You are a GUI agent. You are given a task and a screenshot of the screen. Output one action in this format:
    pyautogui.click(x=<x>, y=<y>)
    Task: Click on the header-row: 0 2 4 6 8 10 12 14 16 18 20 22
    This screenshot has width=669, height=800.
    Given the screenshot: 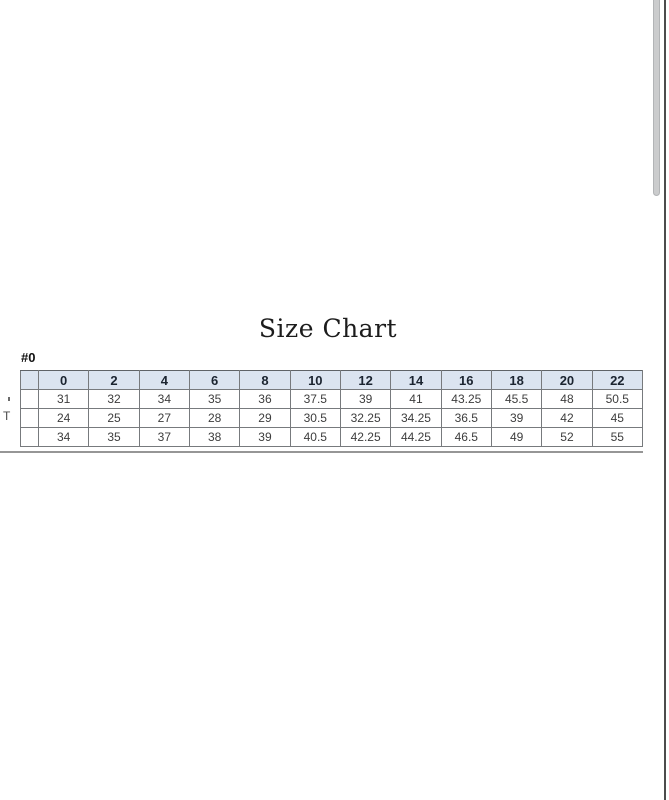 What is the action you would take?
    pyautogui.click(x=332, y=380)
    